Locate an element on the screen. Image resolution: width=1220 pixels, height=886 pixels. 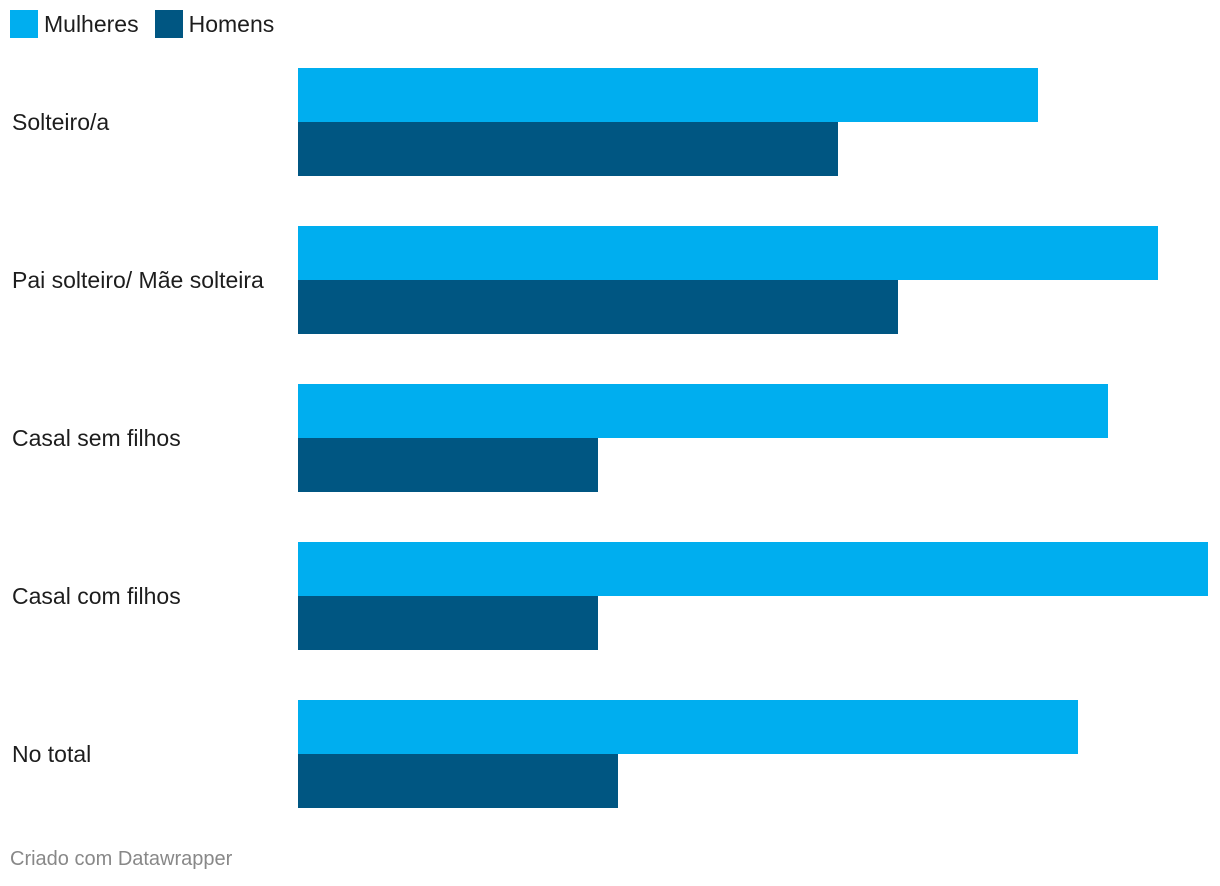
category-label-no-total: No total is located at coordinates (51, 754).